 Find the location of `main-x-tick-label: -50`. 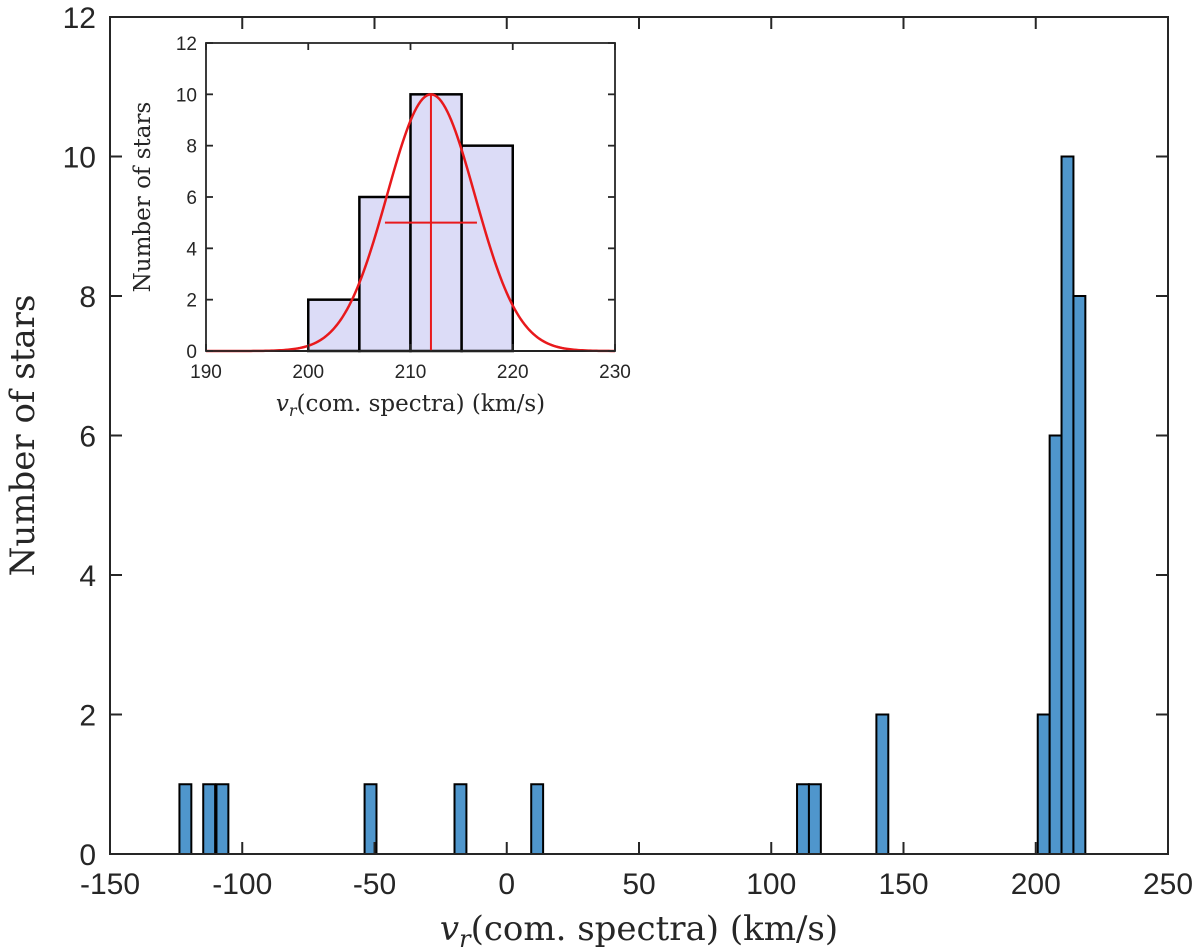

main-x-tick-label: -50 is located at coordinates (374, 884).